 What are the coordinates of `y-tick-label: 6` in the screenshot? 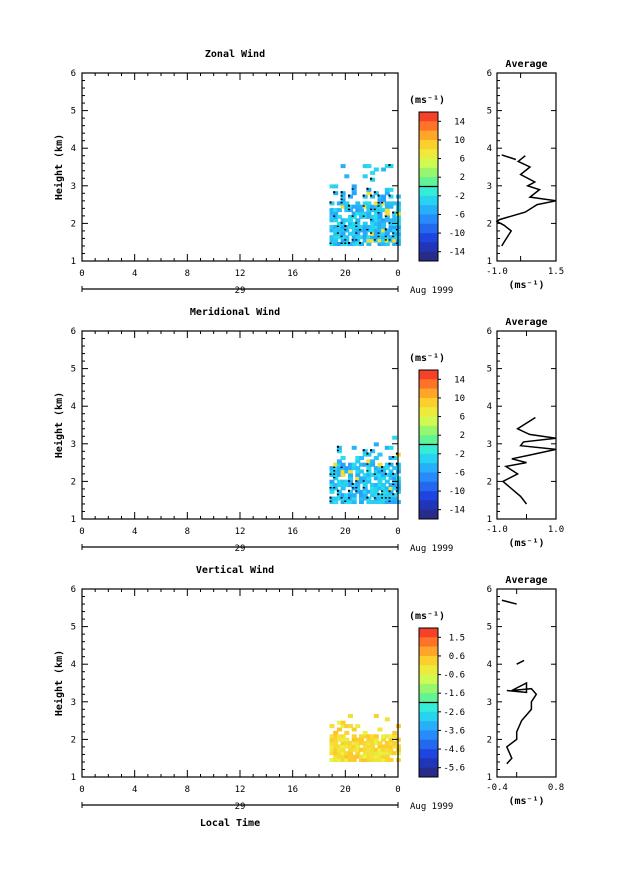 It's located at (73, 74).